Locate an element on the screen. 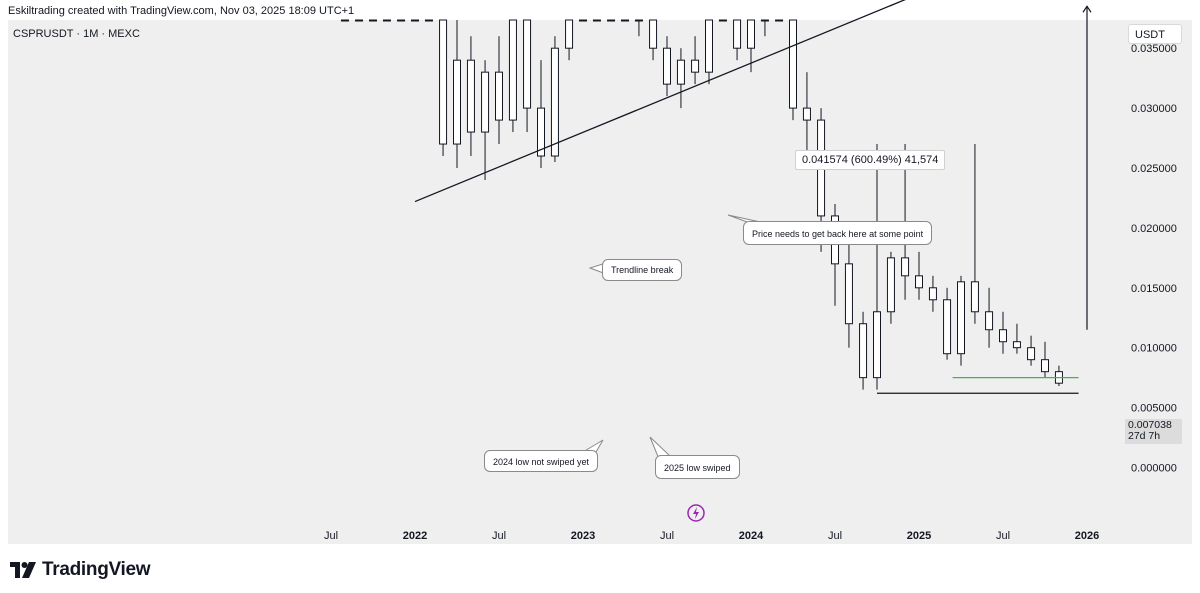 This screenshot has width=1200, height=593. brand: TradingView is located at coordinates (80, 570).